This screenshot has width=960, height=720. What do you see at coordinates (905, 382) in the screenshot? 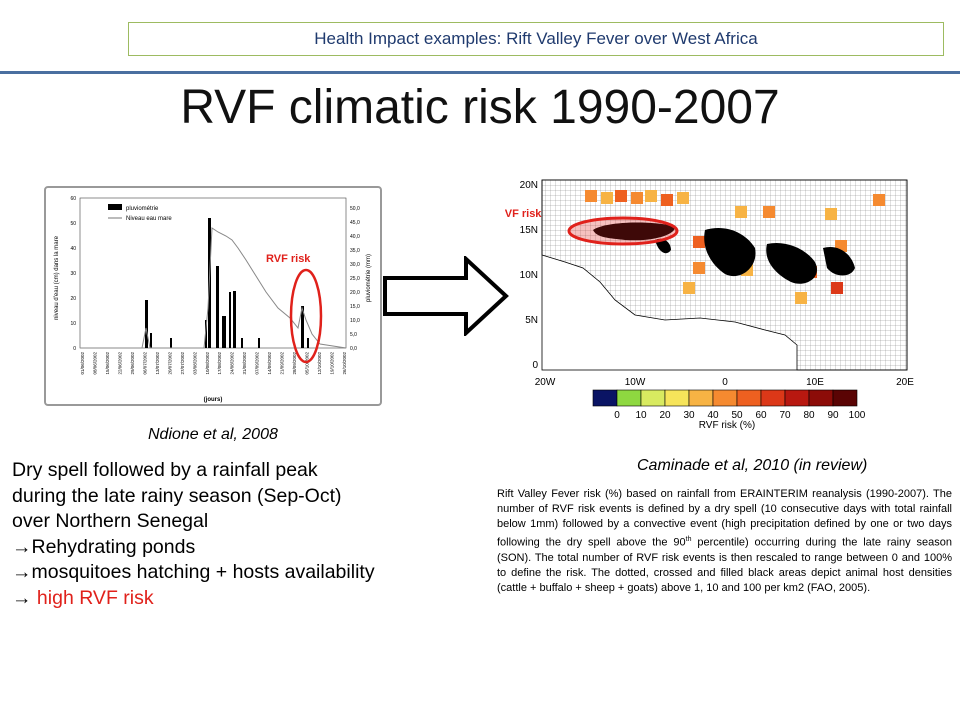
I see `longitude-label: 20E` at bounding box center [905, 382].